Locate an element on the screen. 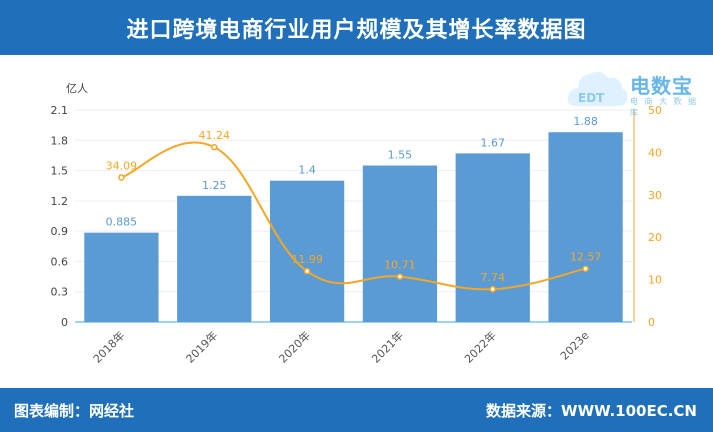 This screenshot has width=713, height=432. footer-bar: 图表编制：网经社 数据来源：WWW.100EC.CN is located at coordinates (356, 410).